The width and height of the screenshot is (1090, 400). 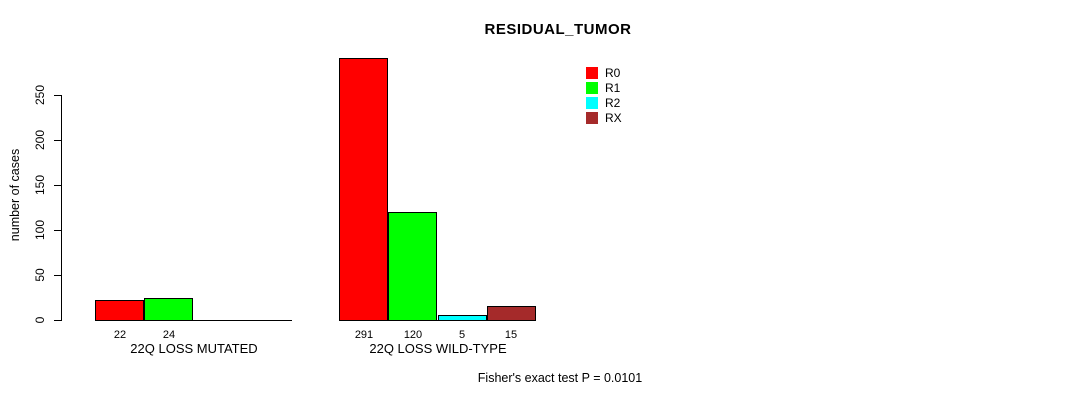 What do you see at coordinates (40, 320) in the screenshot?
I see `y-axis-tick-label: 0` at bounding box center [40, 320].